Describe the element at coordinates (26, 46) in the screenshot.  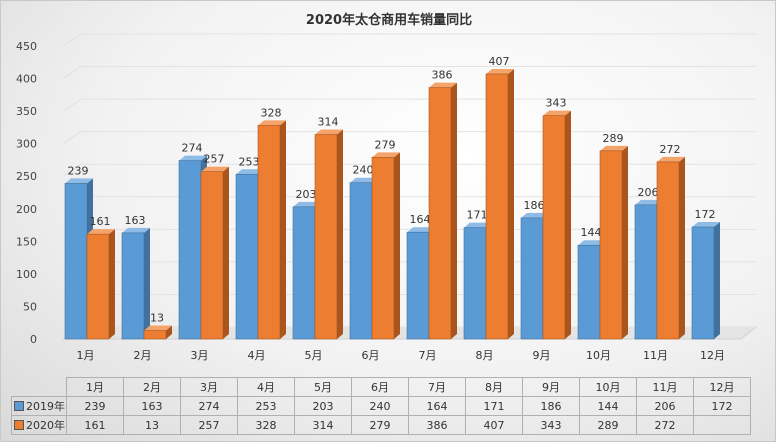
I see `y-tick-label: 450` at that location.